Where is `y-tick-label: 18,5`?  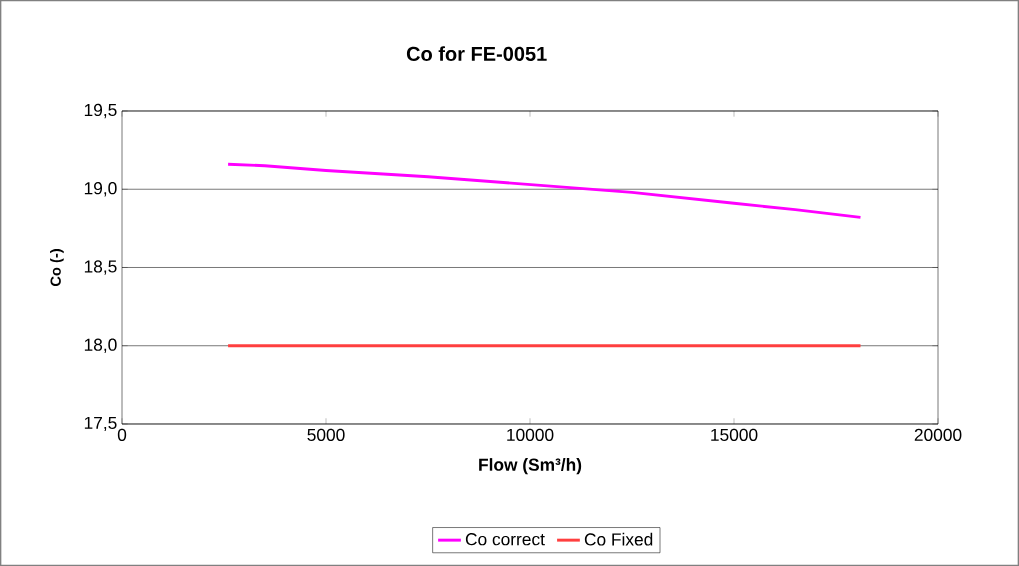
y-tick-label: 18,5 is located at coordinates (100, 267).